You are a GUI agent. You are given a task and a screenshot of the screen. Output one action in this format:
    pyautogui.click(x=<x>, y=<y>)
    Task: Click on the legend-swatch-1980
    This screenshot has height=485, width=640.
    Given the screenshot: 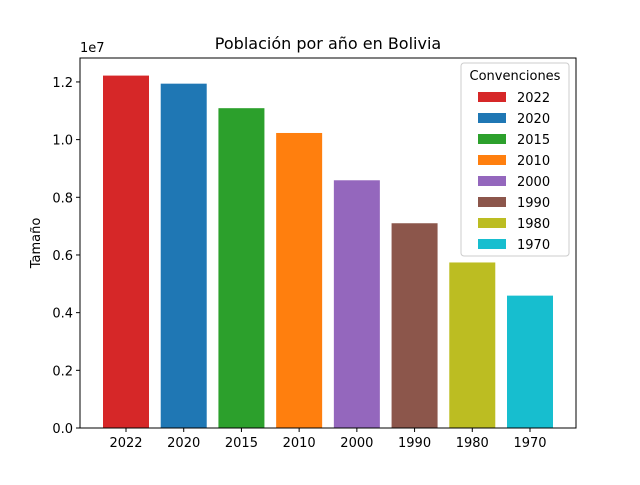 What is the action you would take?
    pyautogui.click(x=492, y=223)
    